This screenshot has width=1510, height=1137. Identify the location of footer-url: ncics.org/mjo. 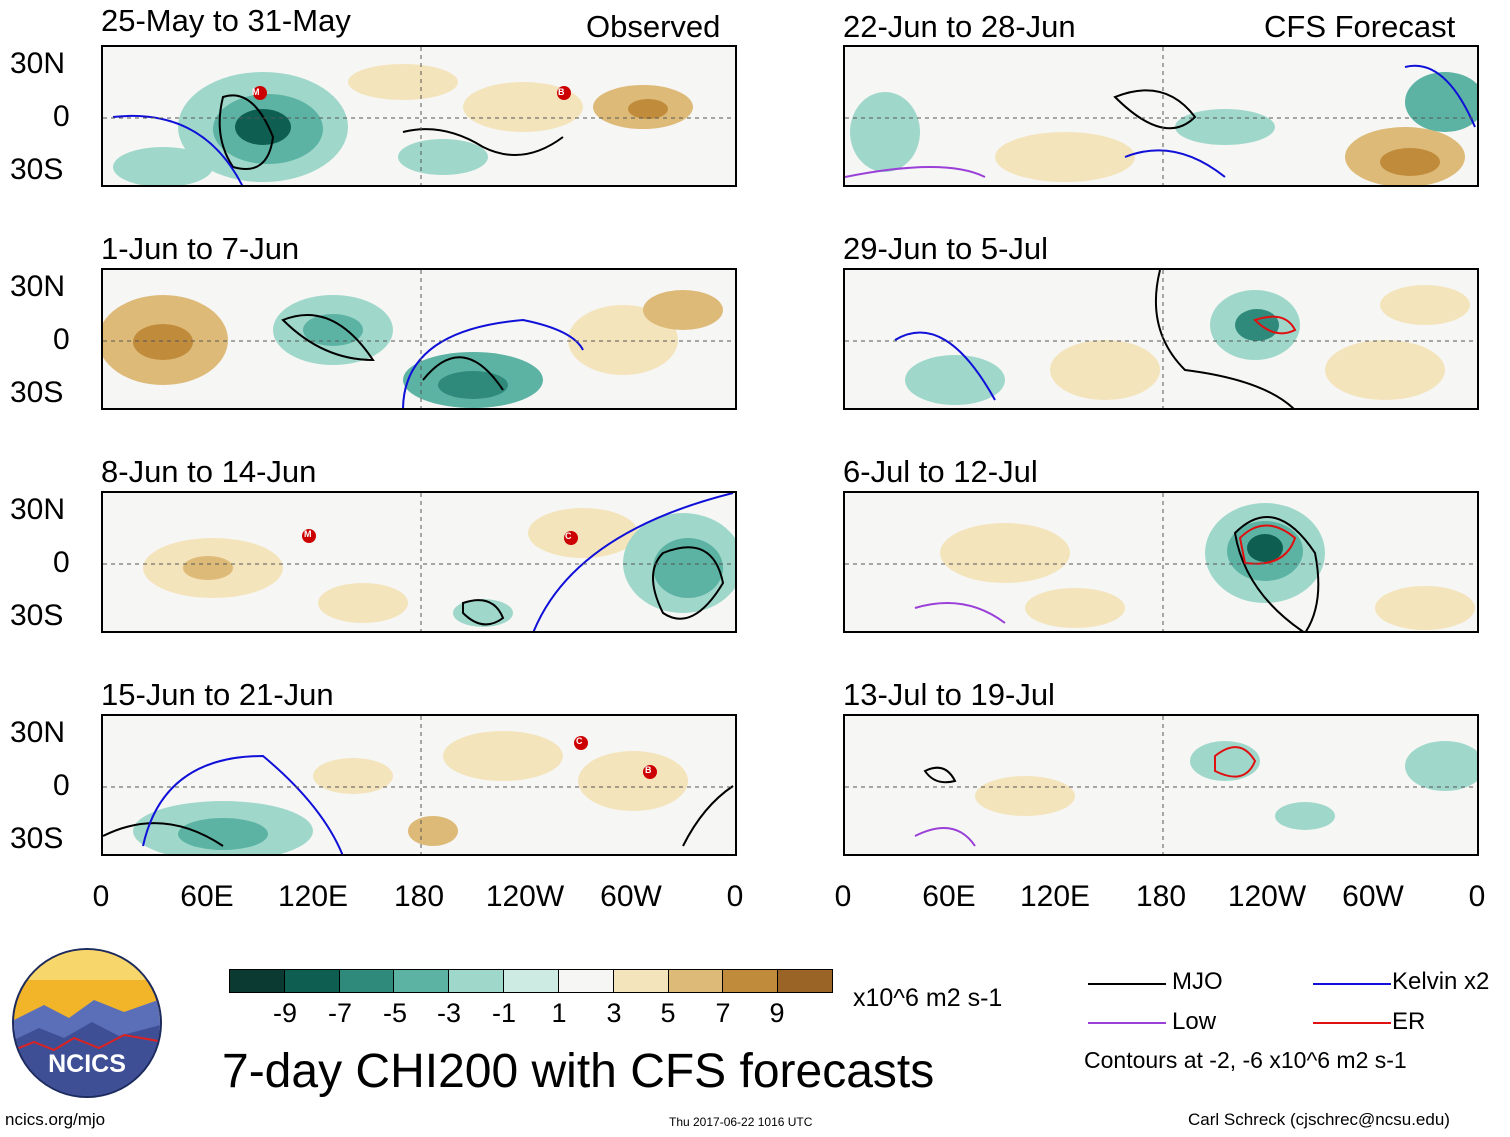
(55, 1119).